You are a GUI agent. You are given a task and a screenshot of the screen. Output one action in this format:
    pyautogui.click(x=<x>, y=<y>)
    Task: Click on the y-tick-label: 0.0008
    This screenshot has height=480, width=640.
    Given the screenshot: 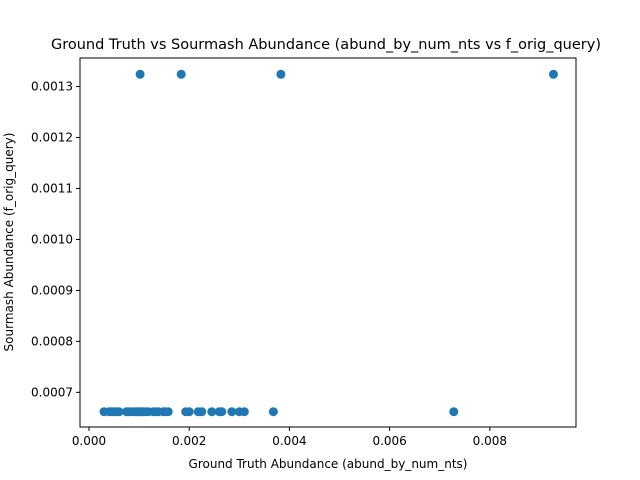 What is the action you would take?
    pyautogui.click(x=52, y=341)
    